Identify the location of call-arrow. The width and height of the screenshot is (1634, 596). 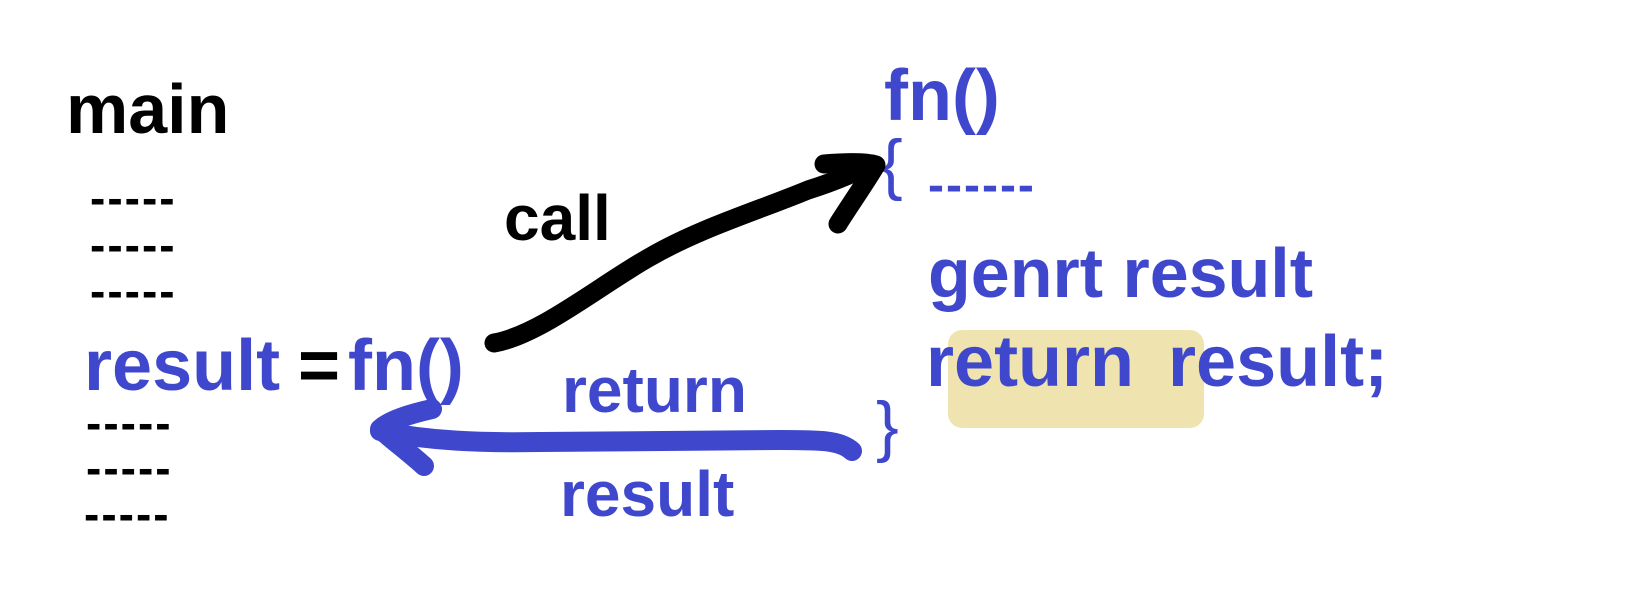
(685, 253).